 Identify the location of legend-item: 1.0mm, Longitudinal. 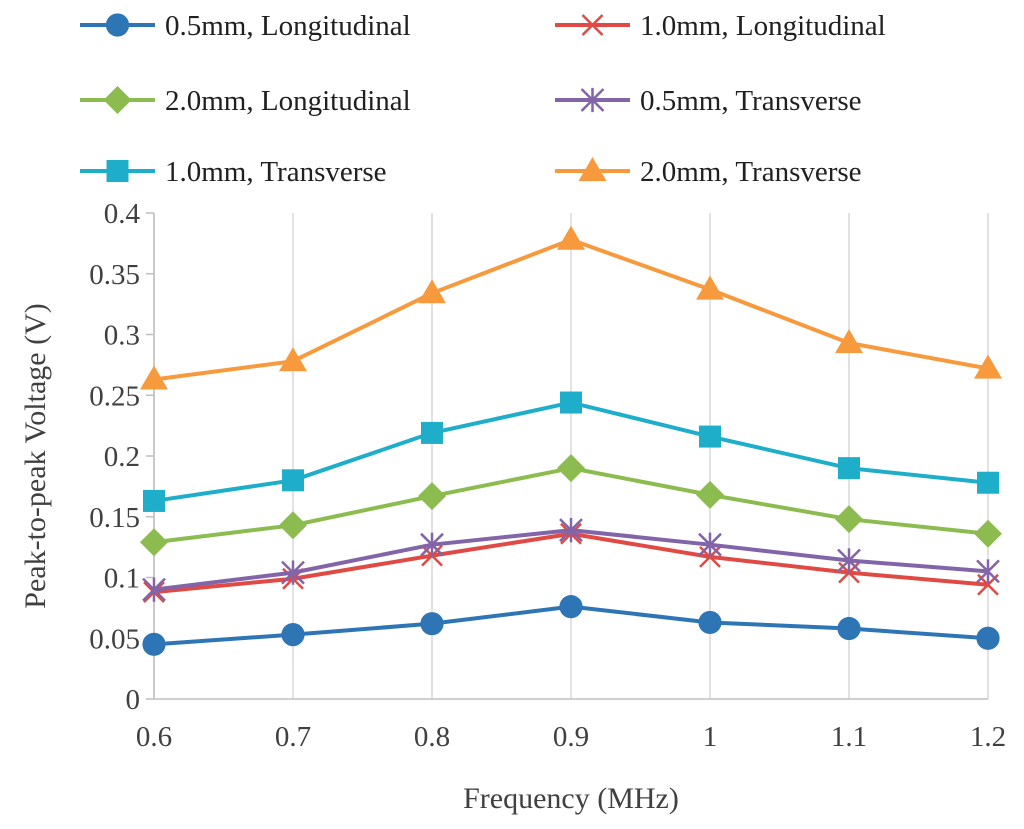
(720, 26).